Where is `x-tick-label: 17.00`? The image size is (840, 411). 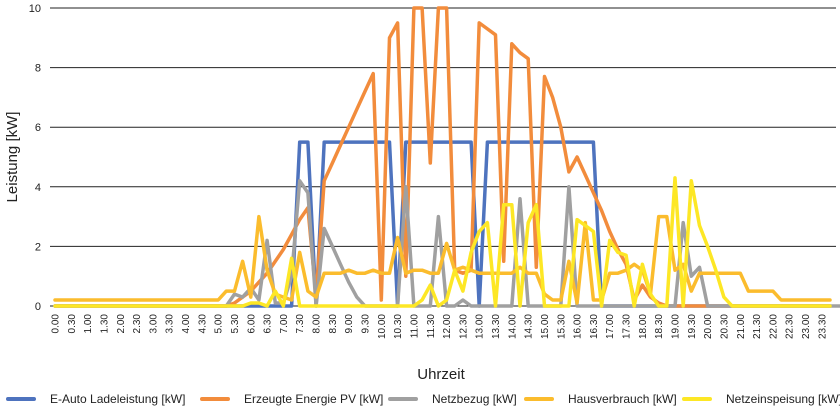 x-tick-label: 17.00 is located at coordinates (610, 326).